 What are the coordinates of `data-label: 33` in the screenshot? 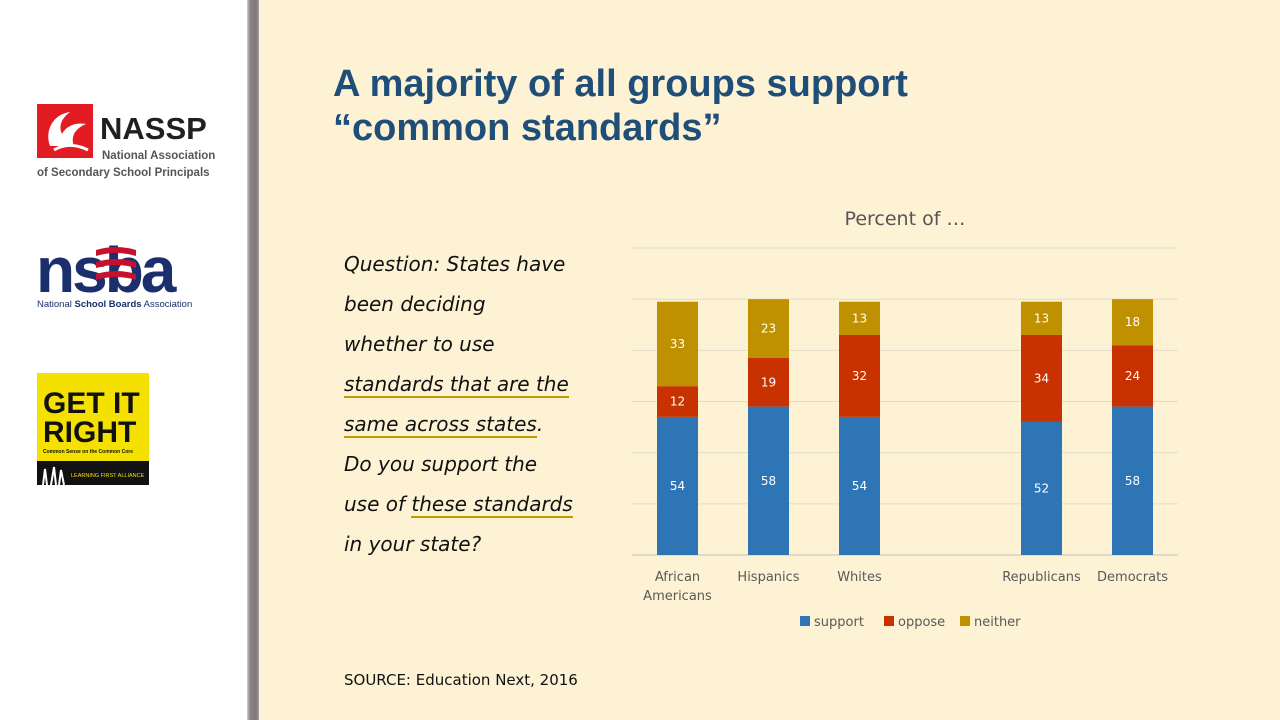 It's located at (677, 344).